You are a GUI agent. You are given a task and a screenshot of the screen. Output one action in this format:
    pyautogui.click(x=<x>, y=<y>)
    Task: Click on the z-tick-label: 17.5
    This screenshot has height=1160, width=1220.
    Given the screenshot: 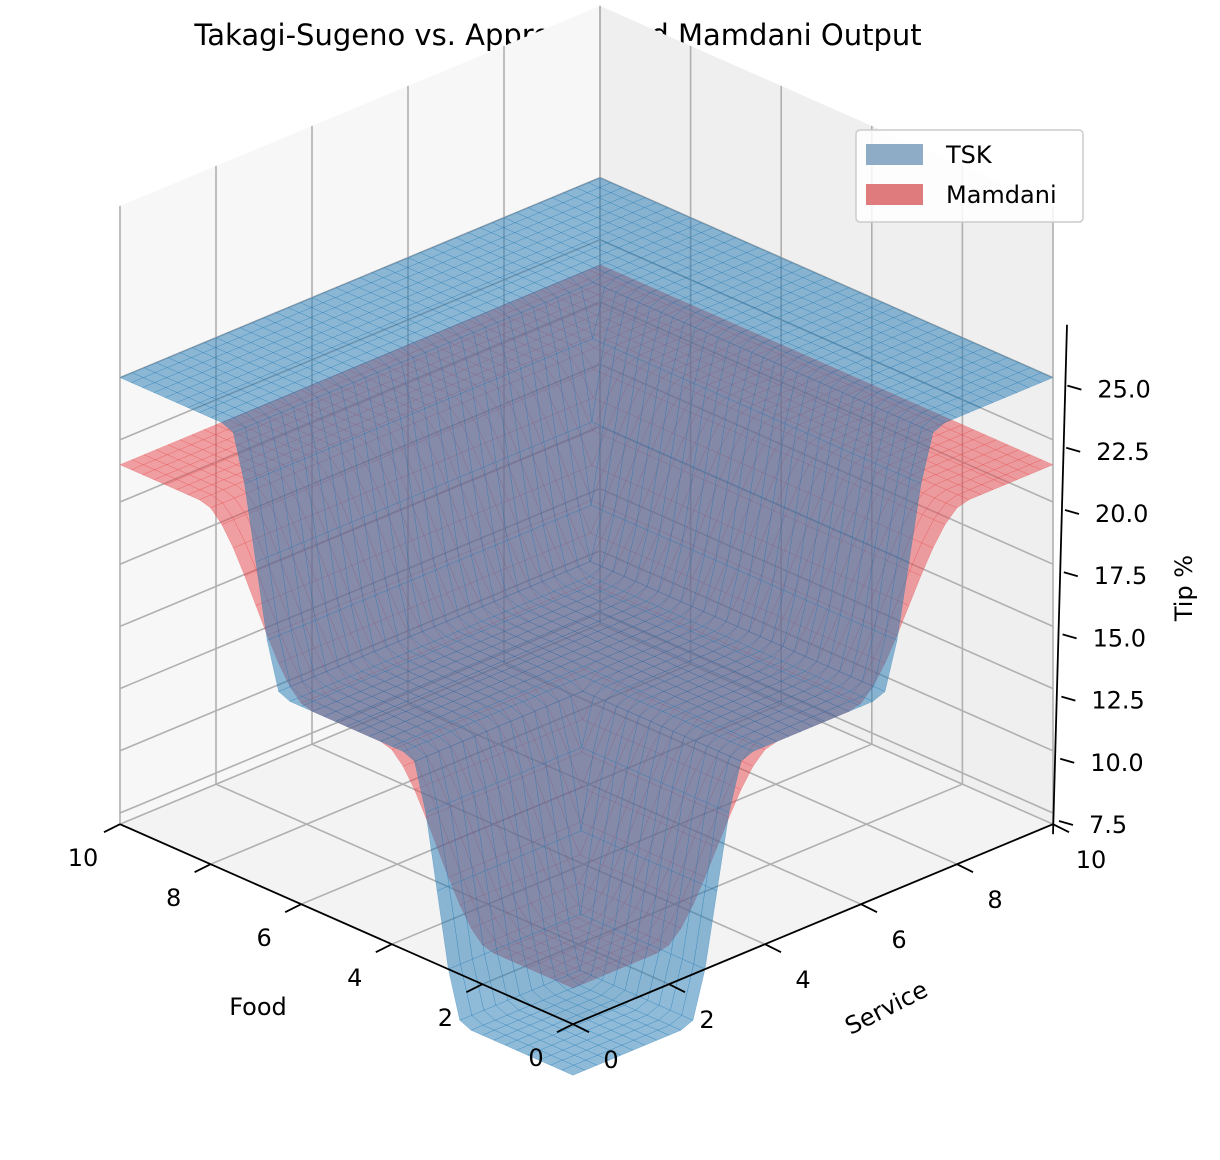 What is the action you would take?
    pyautogui.click(x=1120, y=576)
    